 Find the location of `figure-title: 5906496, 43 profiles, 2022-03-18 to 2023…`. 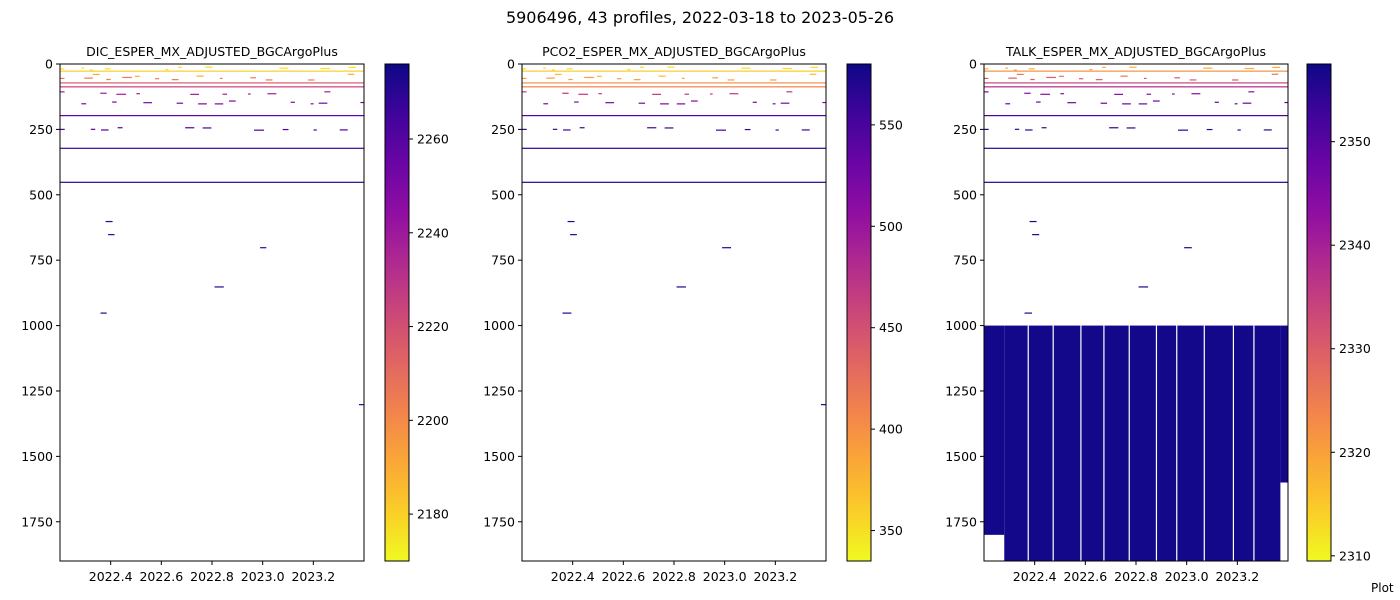

figure-title: 5906496, 43 profiles, 2022-03-18 to 2023… is located at coordinates (700, 17).